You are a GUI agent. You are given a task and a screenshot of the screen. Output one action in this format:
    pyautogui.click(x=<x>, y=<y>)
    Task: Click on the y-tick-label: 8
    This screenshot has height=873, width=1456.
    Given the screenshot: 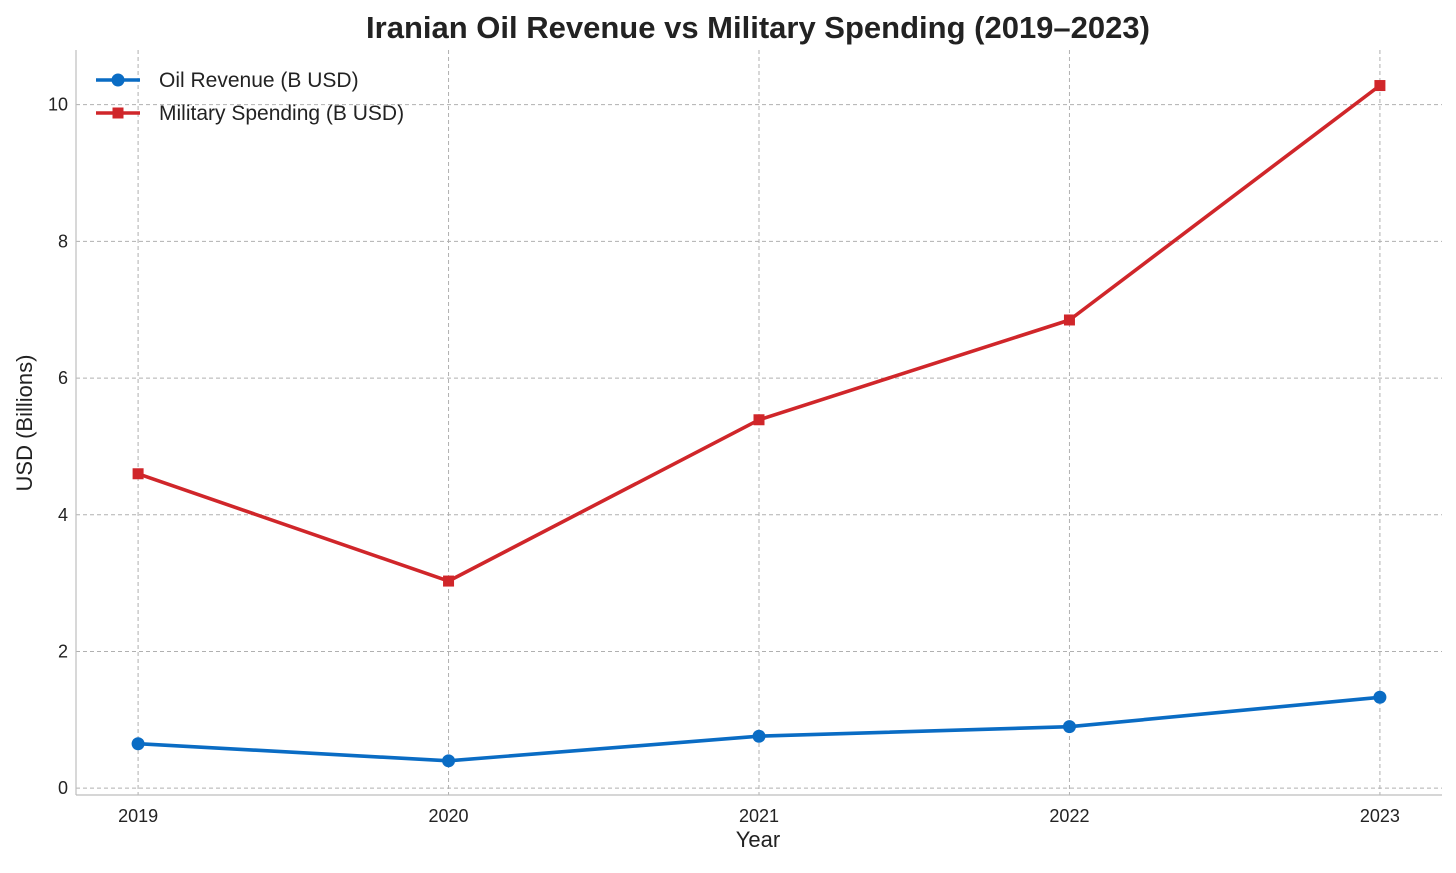 What is the action you would take?
    pyautogui.click(x=63, y=241)
    